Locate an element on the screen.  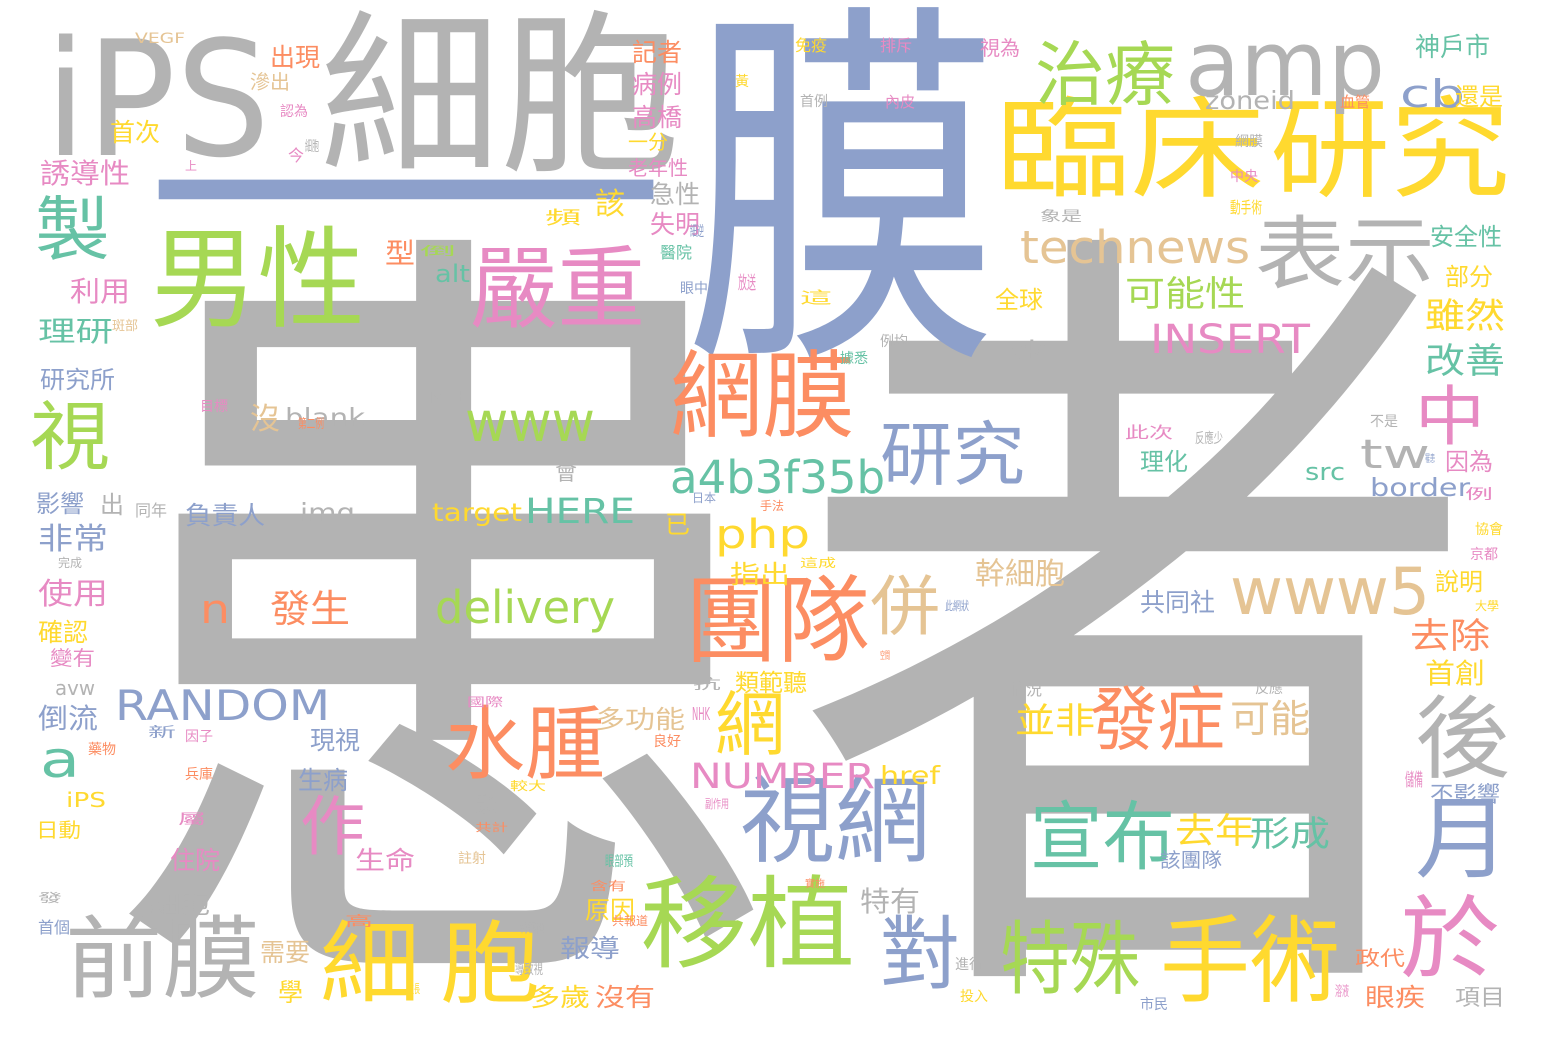
cloud-word: 沒 is located at coordinates (265, 419).